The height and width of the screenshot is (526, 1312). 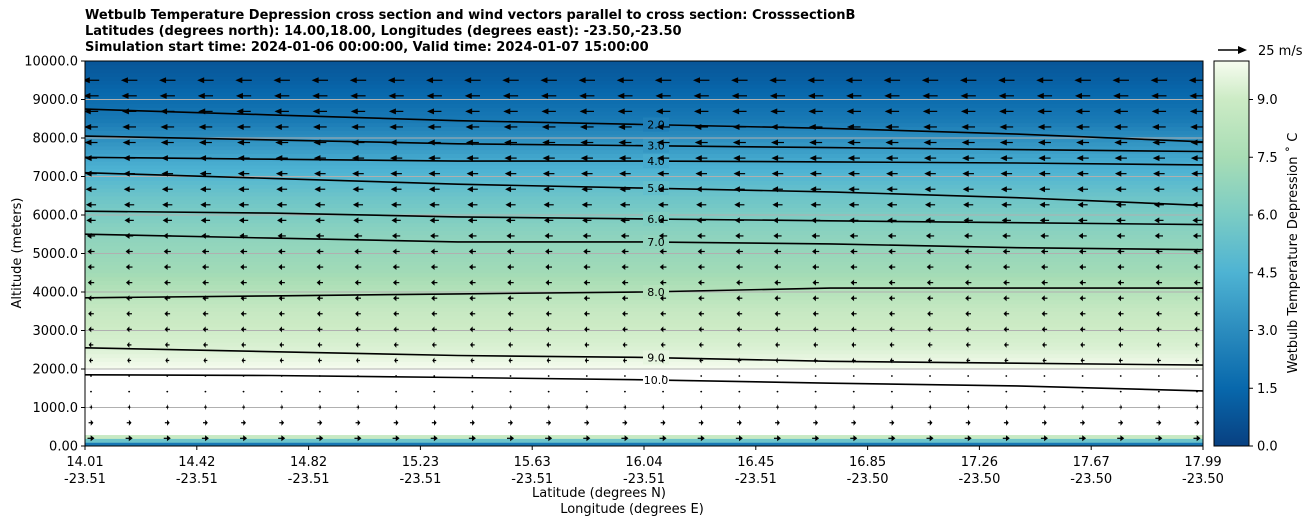 I want to click on contour-label: 6.0, so click(x=656, y=219).